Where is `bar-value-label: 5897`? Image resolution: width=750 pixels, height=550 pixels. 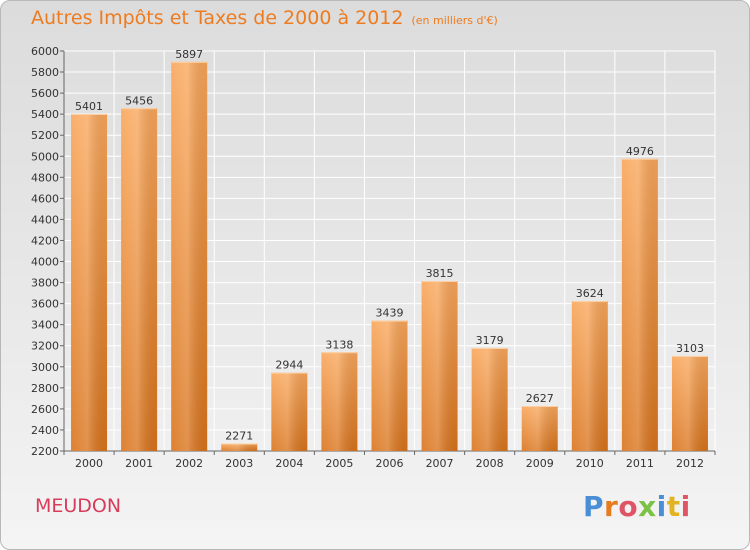
bar-value-label: 5897 is located at coordinates (189, 54).